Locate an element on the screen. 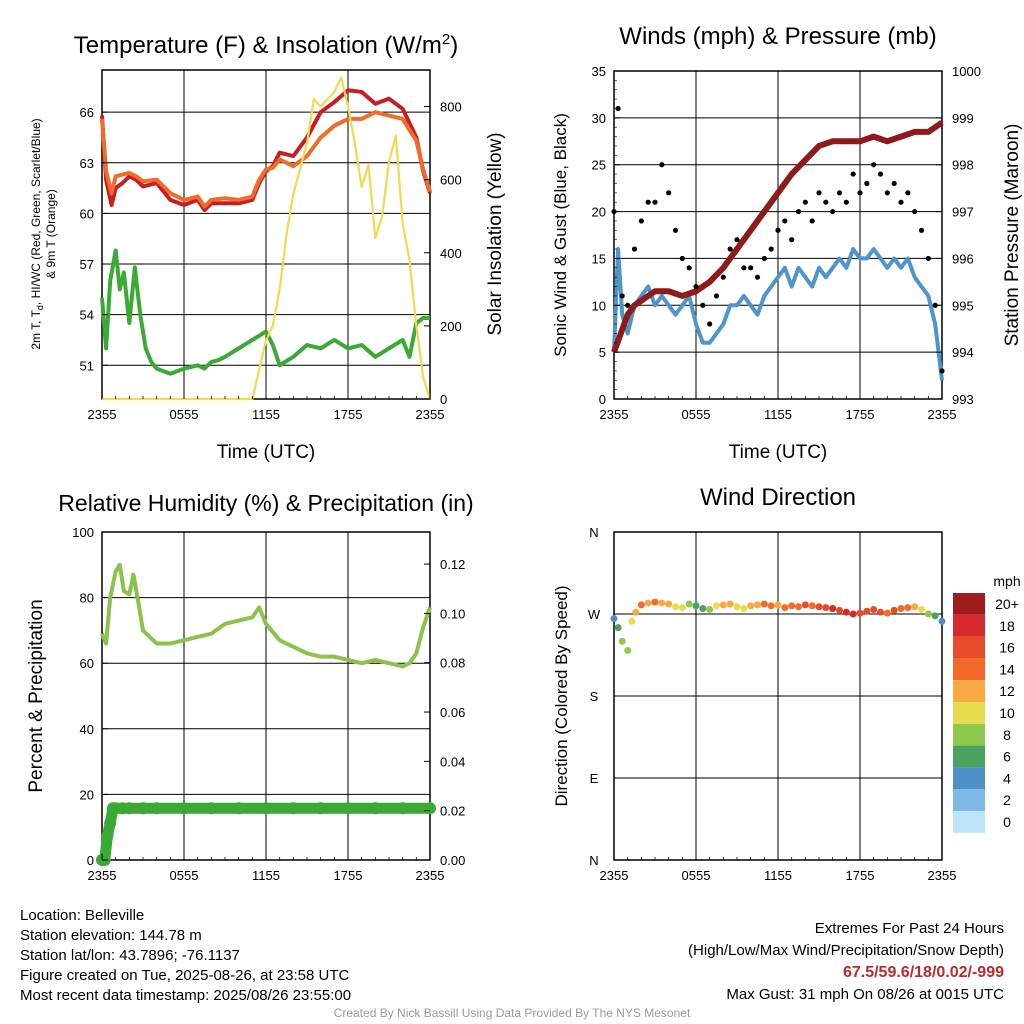 The width and height of the screenshot is (1024, 1024). wind-grid is located at coordinates (778, 235).